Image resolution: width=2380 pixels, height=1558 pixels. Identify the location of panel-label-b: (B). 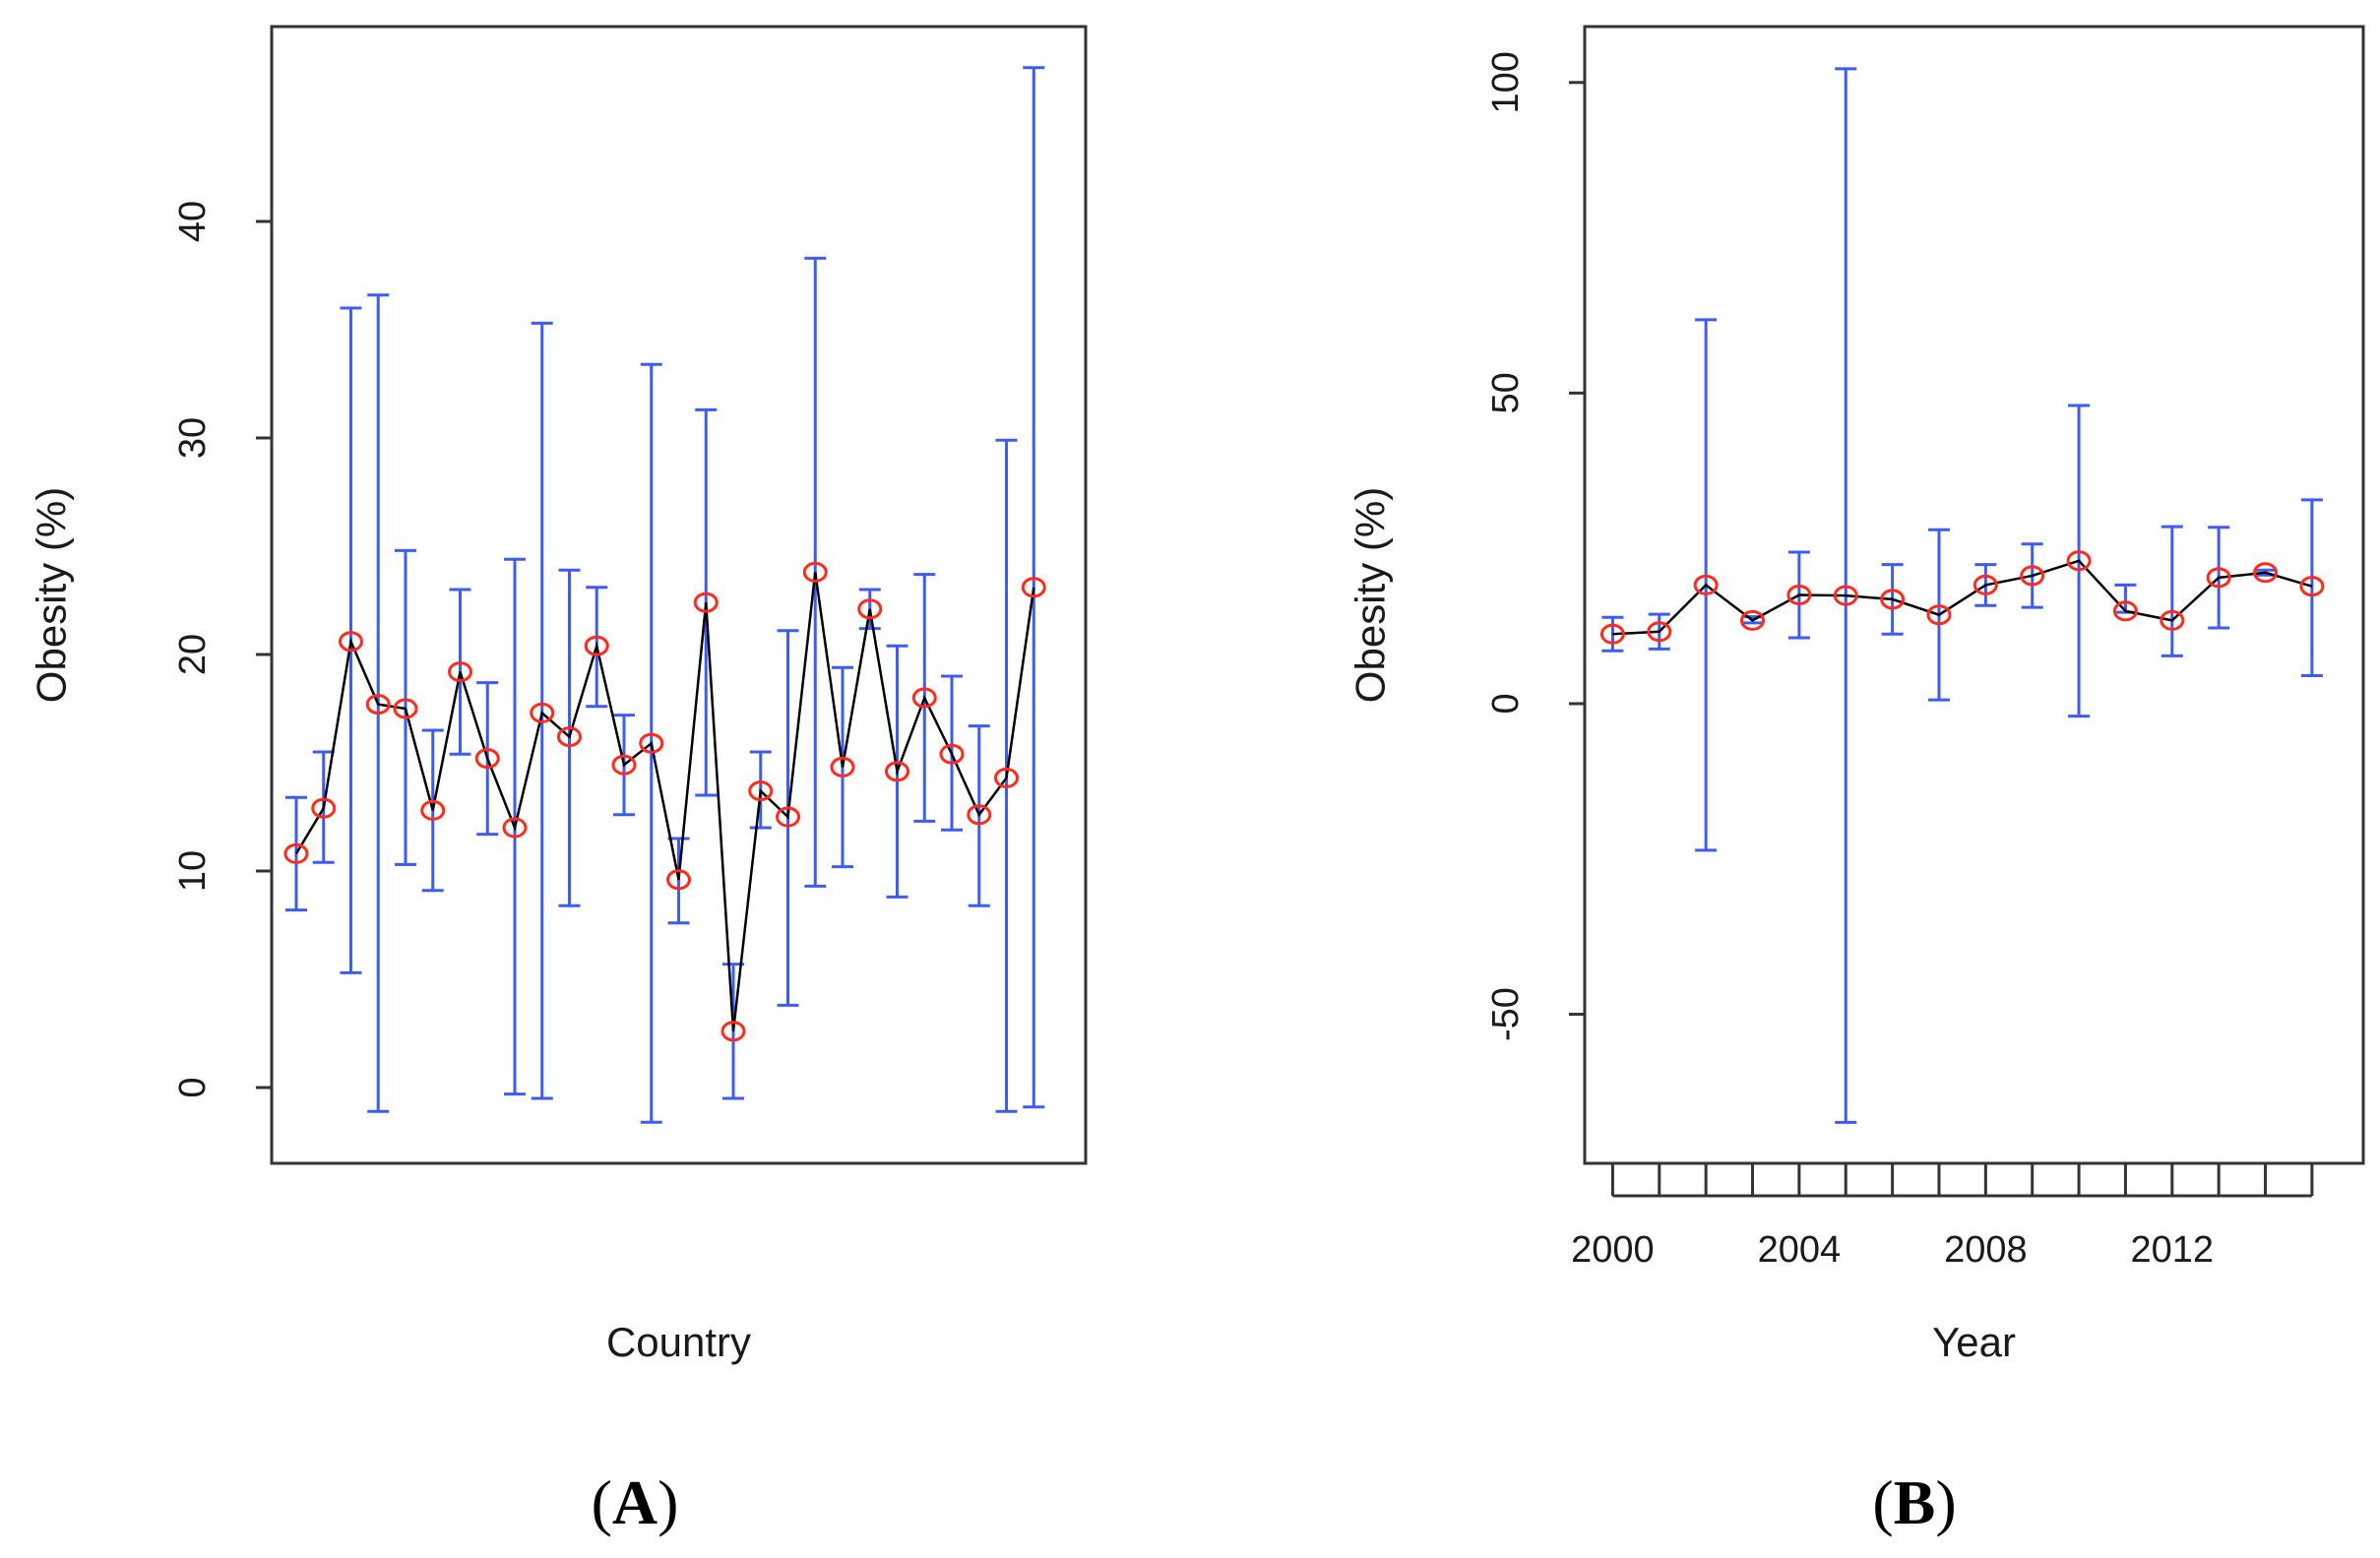
(1914, 1502).